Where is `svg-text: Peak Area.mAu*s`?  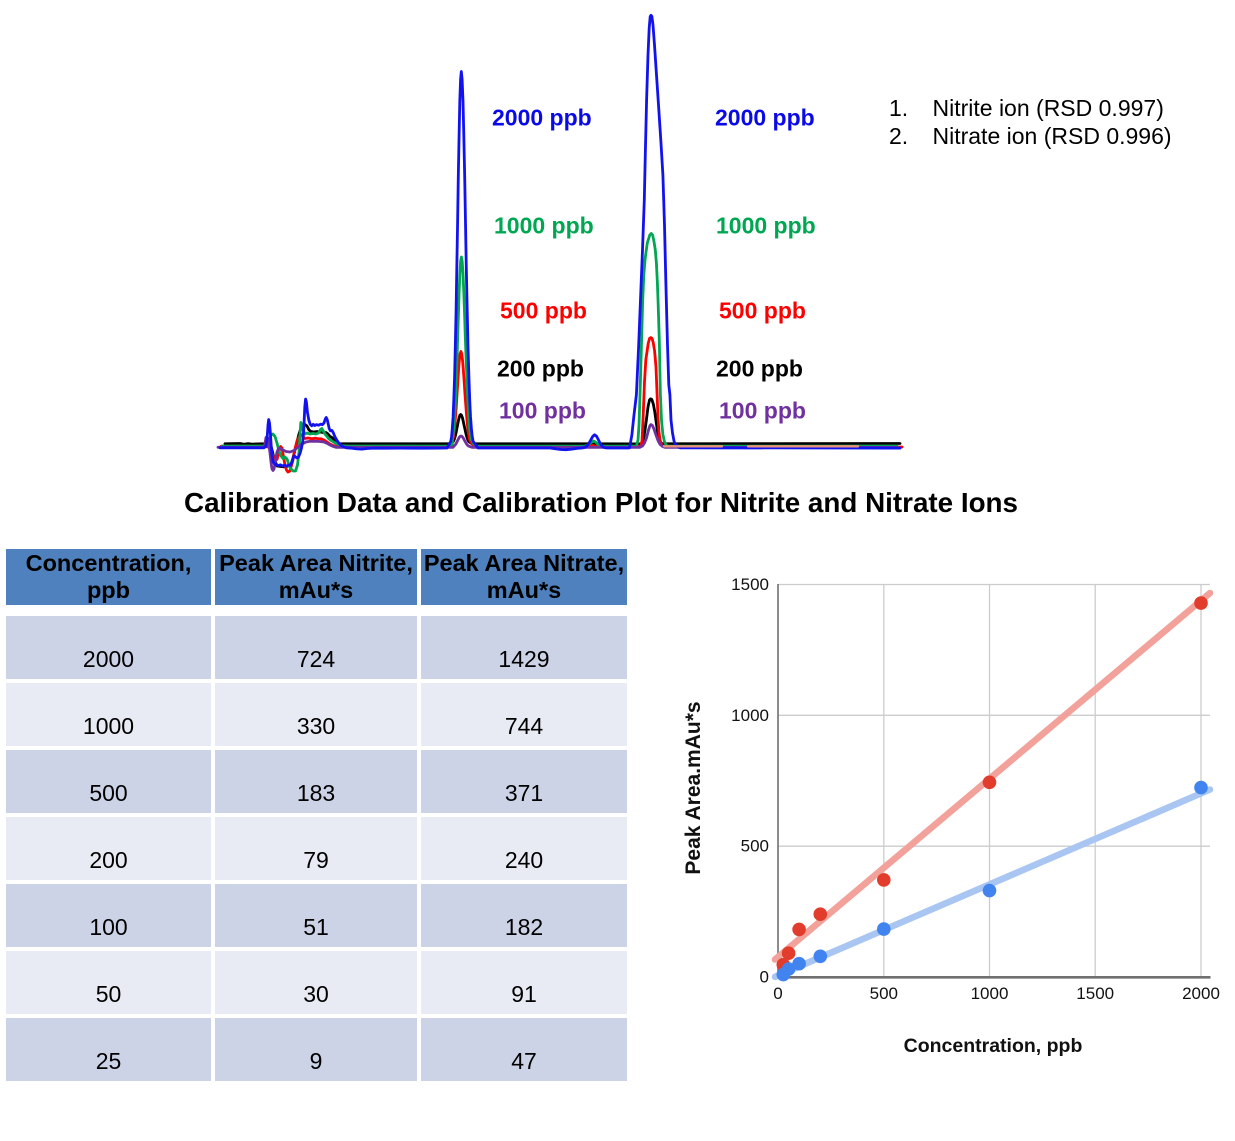 svg-text: Peak Area.mAu*s is located at coordinates (693, 787).